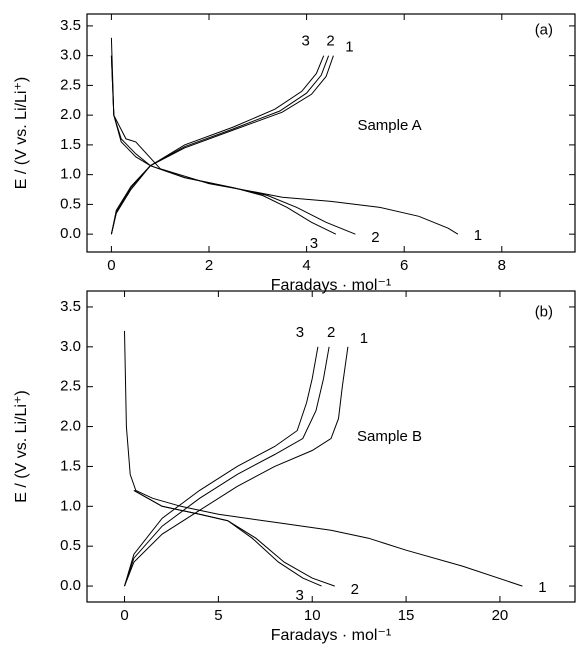 The height and width of the screenshot is (648, 583). Describe the element at coordinates (389, 436) in the screenshot. I see `annotation: Sample B` at that location.